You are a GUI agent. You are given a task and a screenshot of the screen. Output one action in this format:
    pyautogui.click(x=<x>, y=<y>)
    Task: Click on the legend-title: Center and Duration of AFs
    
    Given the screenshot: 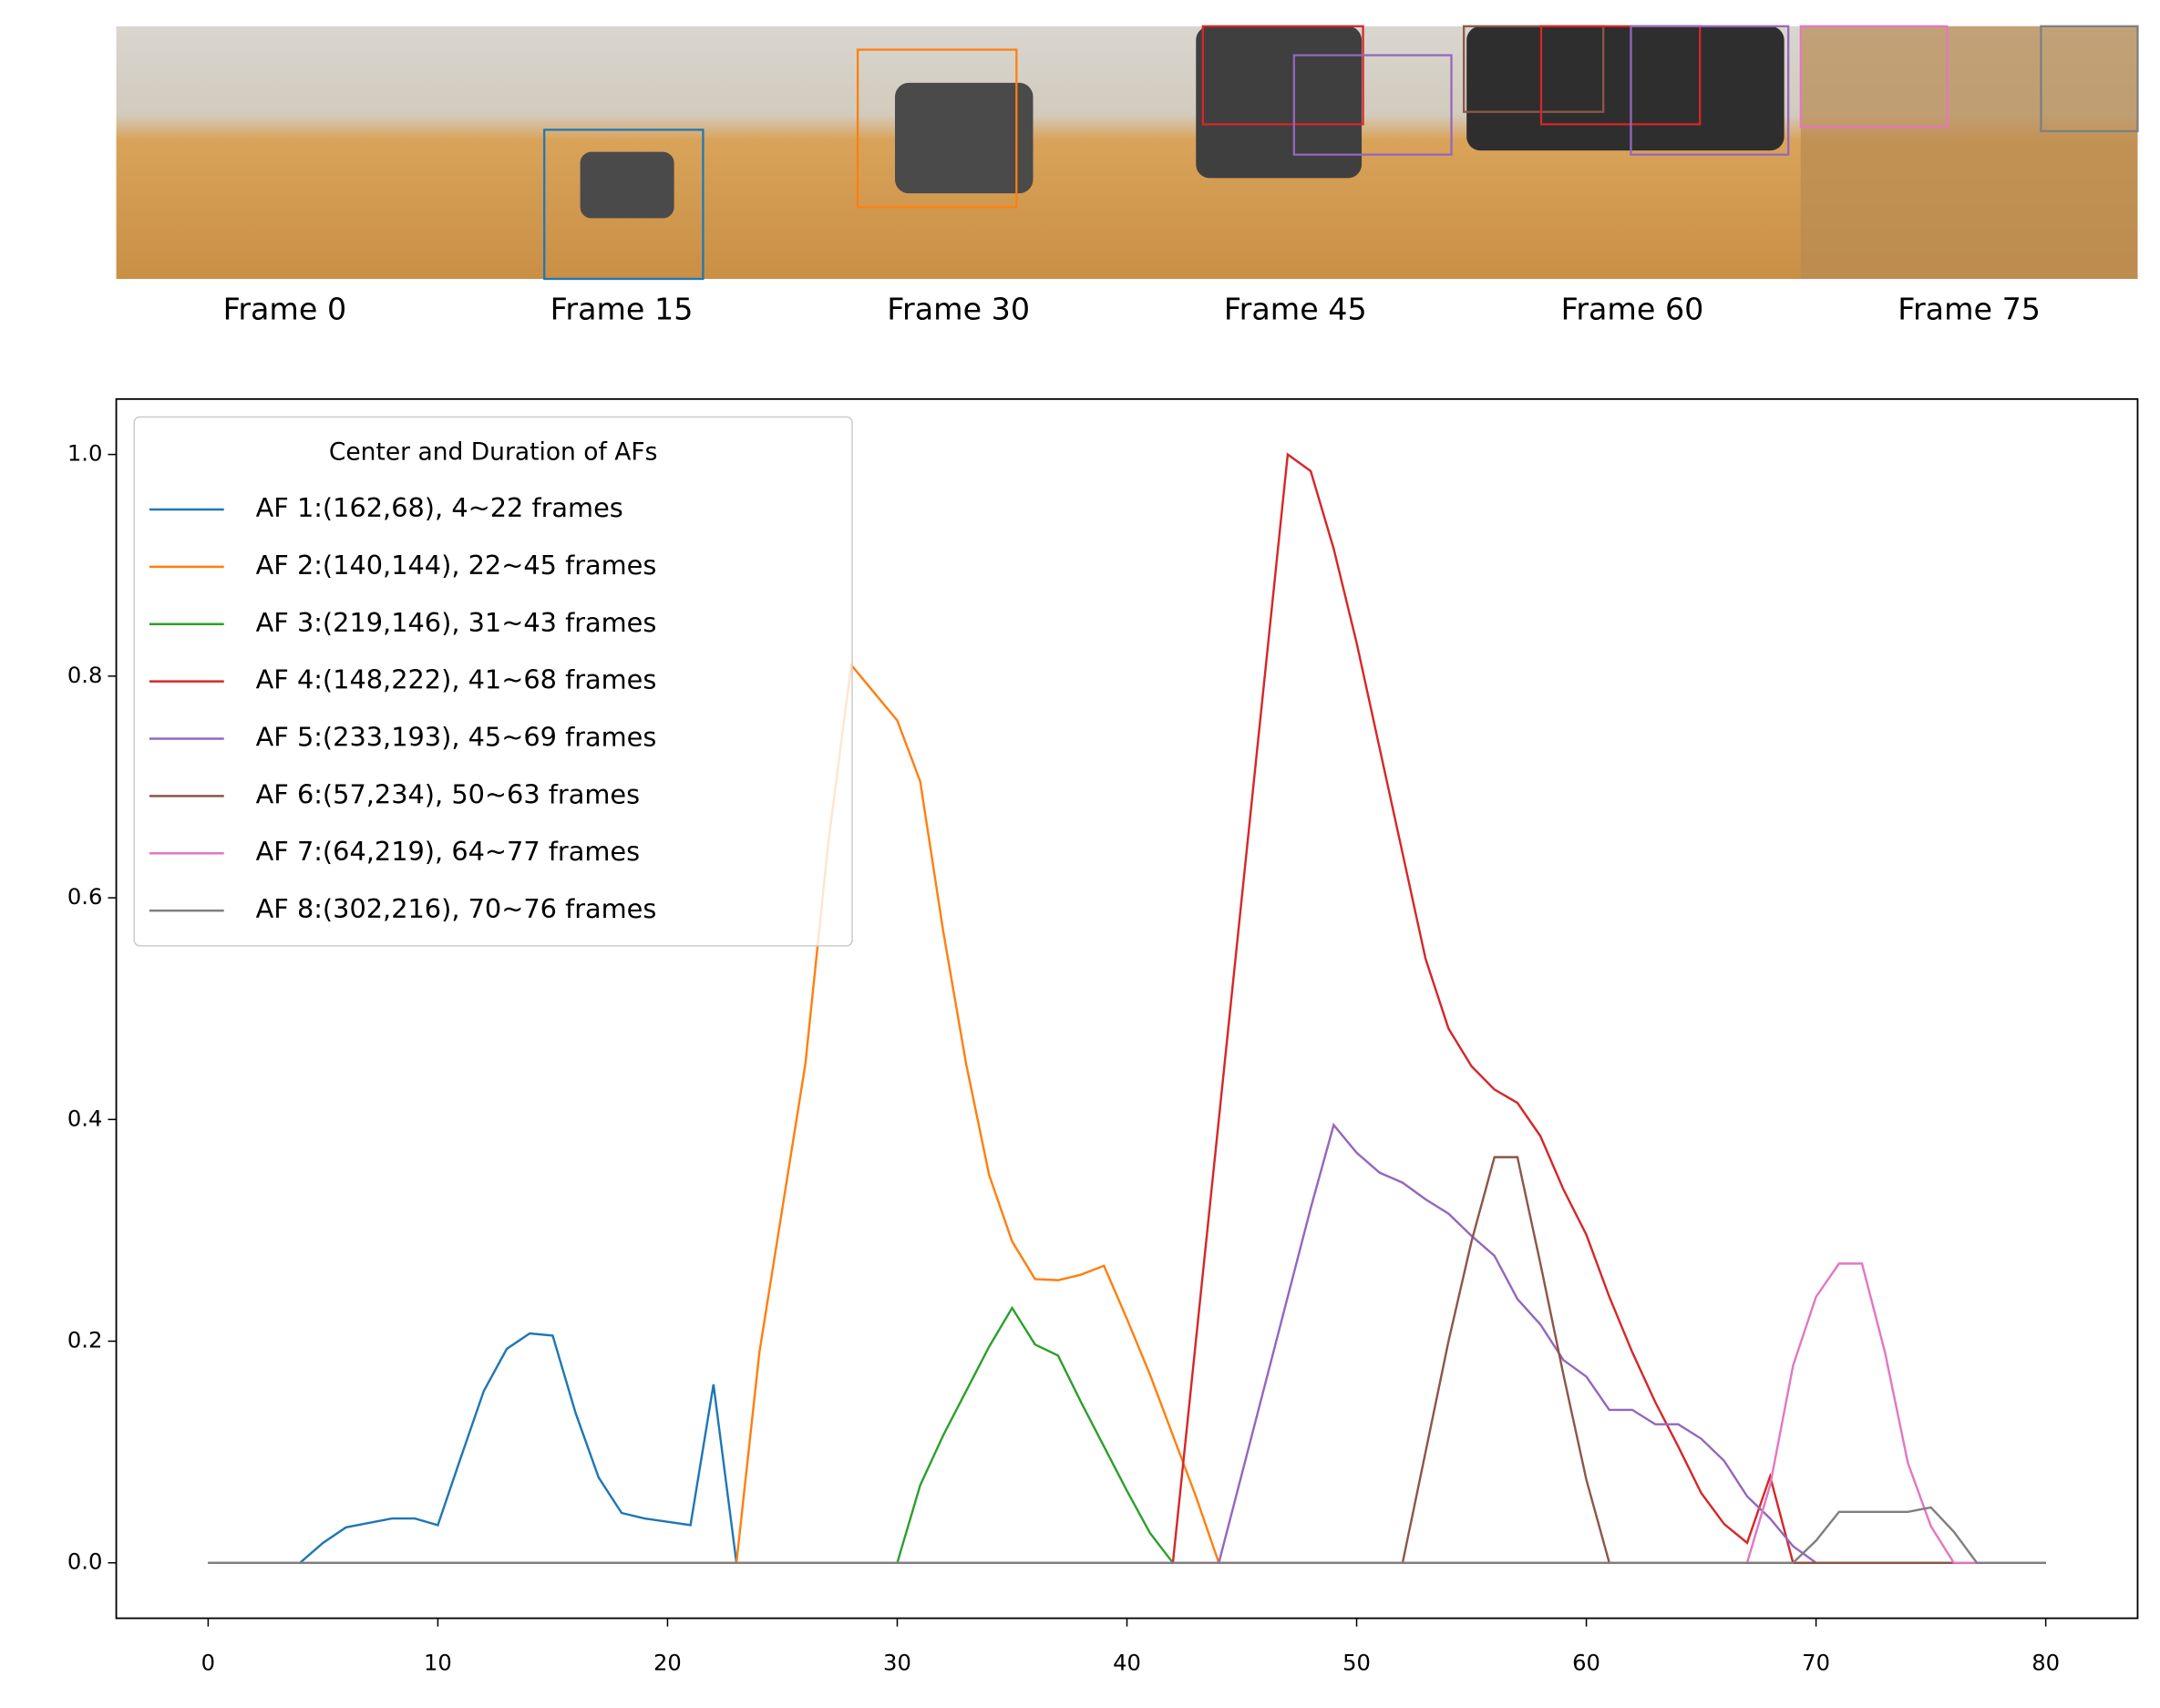 What is the action you would take?
    pyautogui.click(x=494, y=451)
    